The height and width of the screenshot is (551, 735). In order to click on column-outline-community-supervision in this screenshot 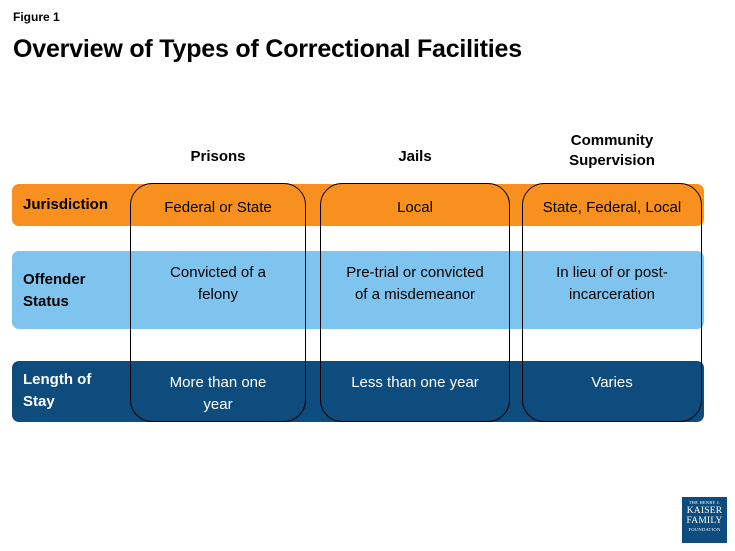, I will do `click(612, 302)`.